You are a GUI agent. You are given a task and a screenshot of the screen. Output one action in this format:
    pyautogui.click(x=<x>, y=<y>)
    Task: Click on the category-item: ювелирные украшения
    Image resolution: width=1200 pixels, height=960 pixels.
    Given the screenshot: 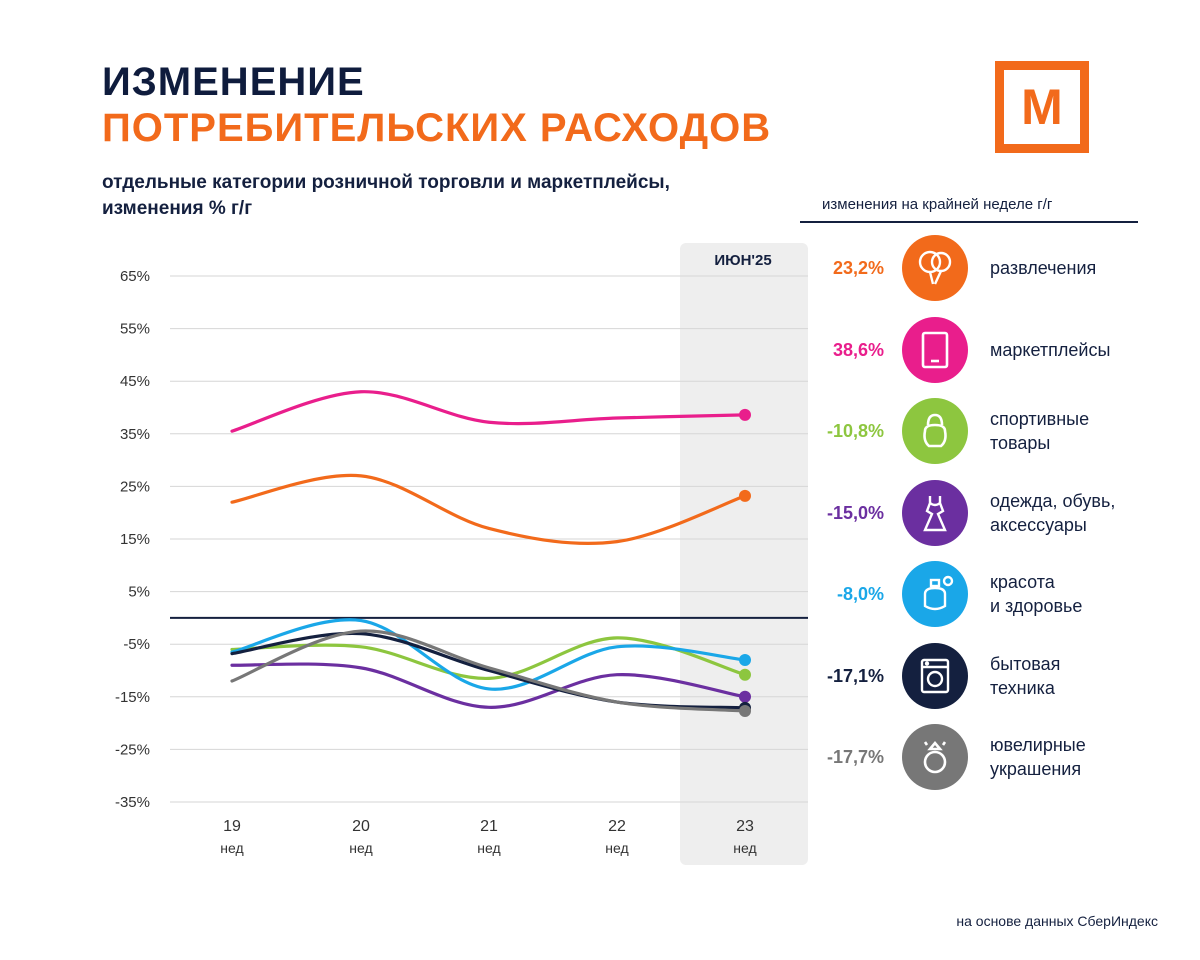 What is the action you would take?
    pyautogui.click(x=1026, y=757)
    